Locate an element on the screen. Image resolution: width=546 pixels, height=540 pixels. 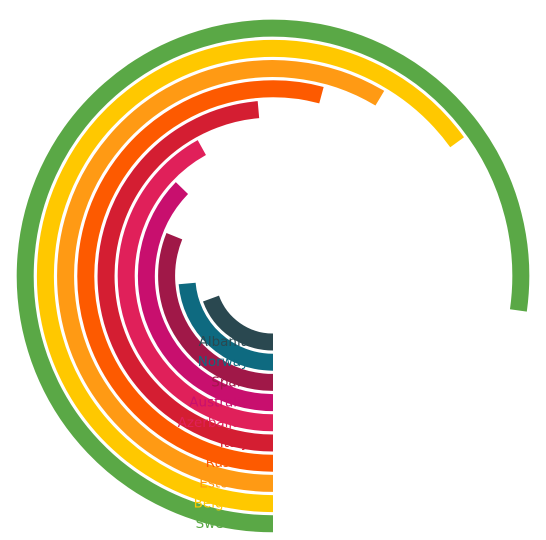
label-azerbaijan: Azerbaijan is located at coordinates (213, 423).